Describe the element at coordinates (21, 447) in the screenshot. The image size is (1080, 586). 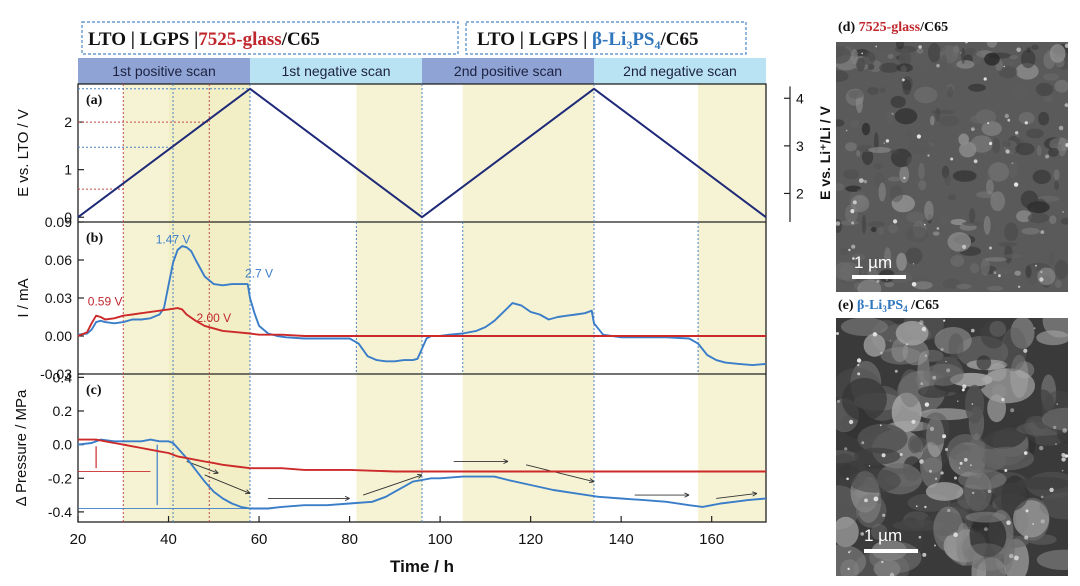
I see `y-axis-label: Δ Pressure / MPa` at that location.